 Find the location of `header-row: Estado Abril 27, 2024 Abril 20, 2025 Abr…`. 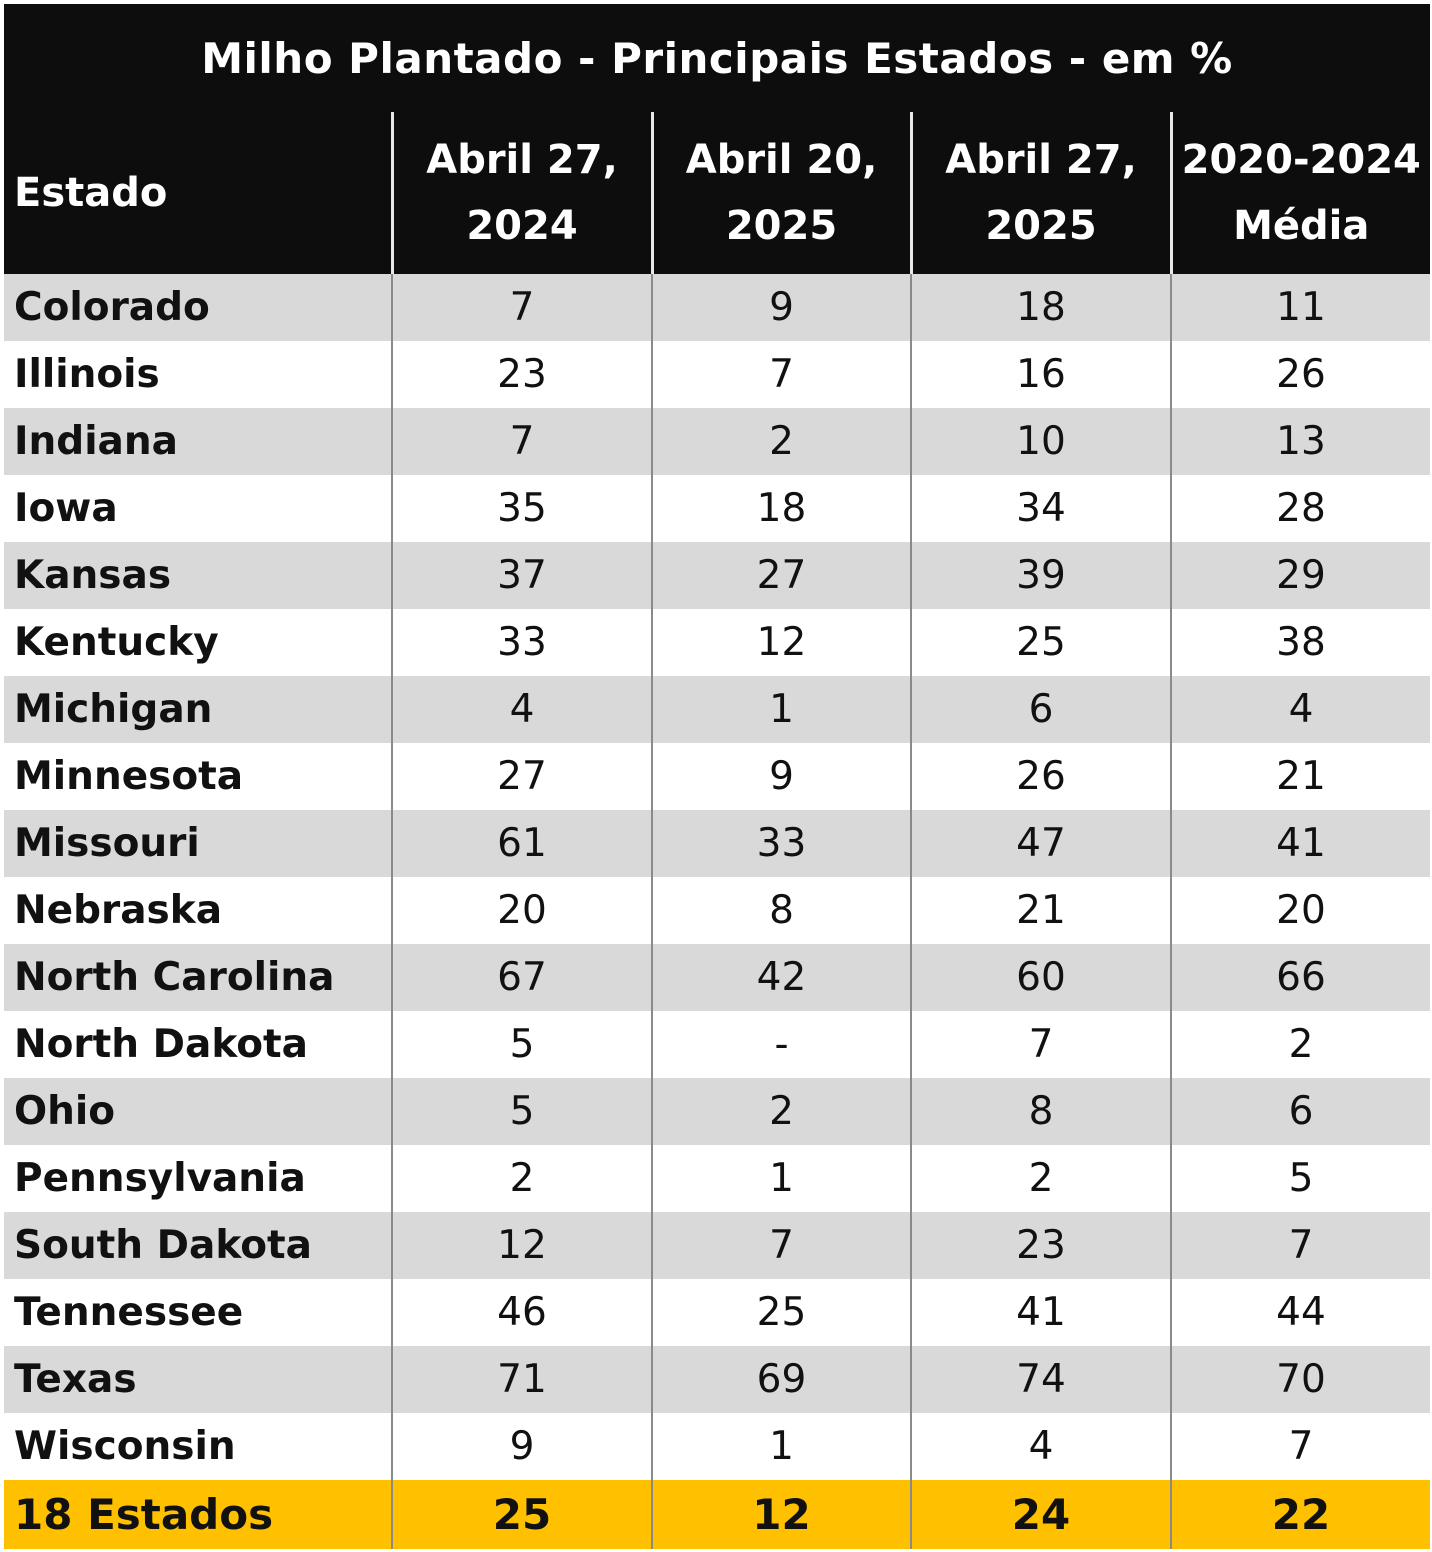

header-row: Estado Abril 27, 2024 Abril 20, 2025 Abr… is located at coordinates (717, 193).